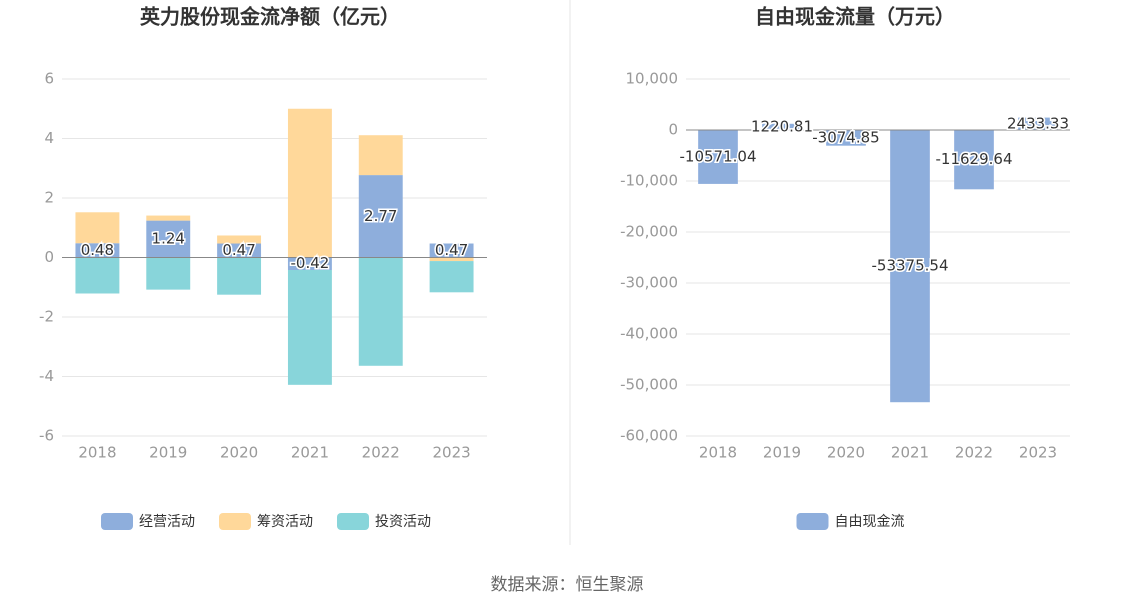  I want to click on y-tick-label: 4, so click(49, 138).